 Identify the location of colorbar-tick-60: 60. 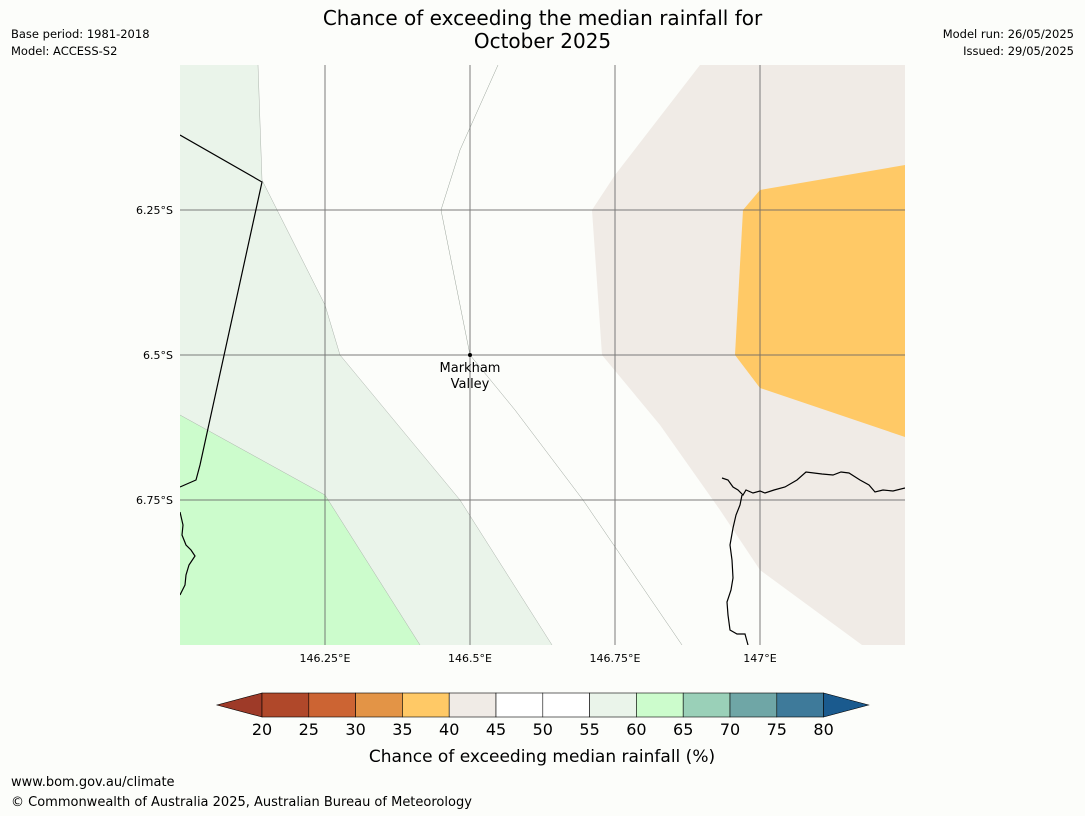
(636, 729).